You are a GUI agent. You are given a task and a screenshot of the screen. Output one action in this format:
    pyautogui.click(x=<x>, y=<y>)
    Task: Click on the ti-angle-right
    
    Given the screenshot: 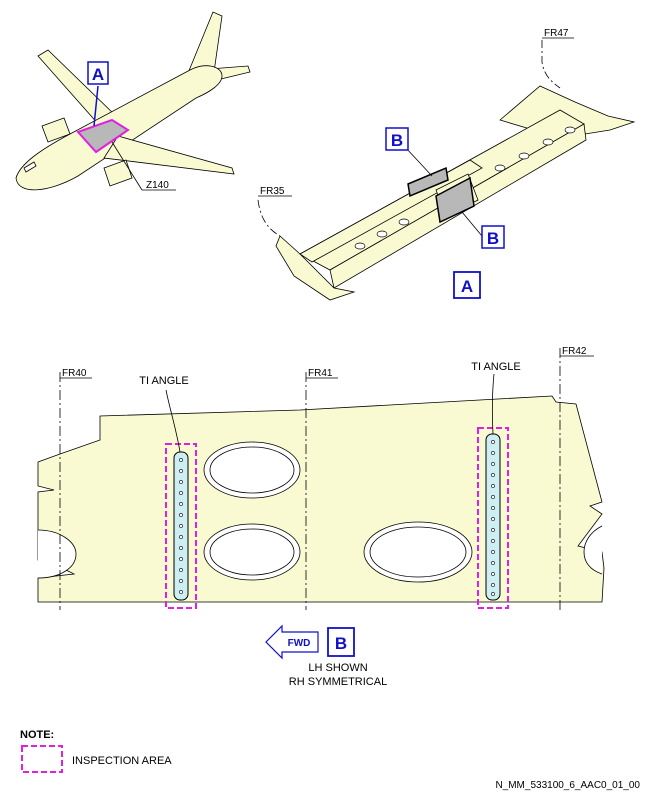 What is the action you would take?
    pyautogui.click(x=493, y=517)
    